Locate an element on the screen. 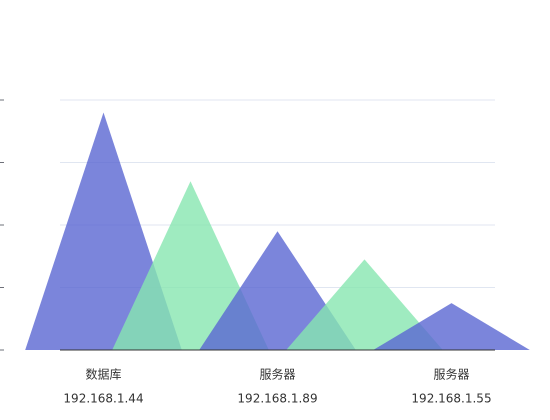  x-tick-label: 192.168.1.89 is located at coordinates (277, 399).